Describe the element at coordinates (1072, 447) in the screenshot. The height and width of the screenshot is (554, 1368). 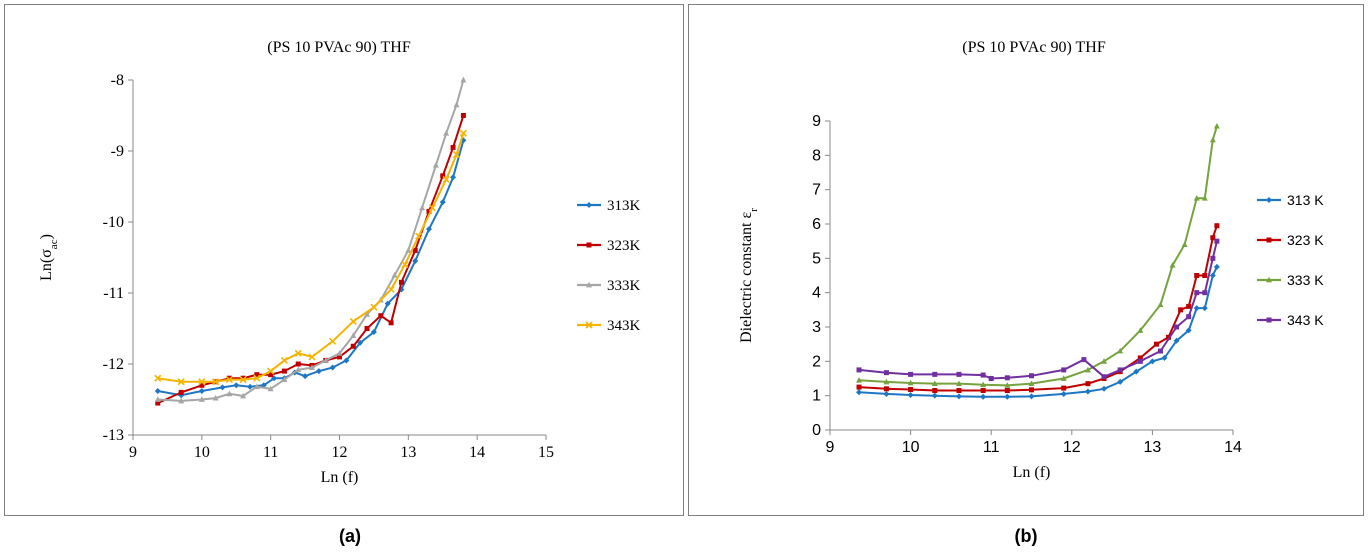
I see `chart-b-x-tick-label: 12` at that location.